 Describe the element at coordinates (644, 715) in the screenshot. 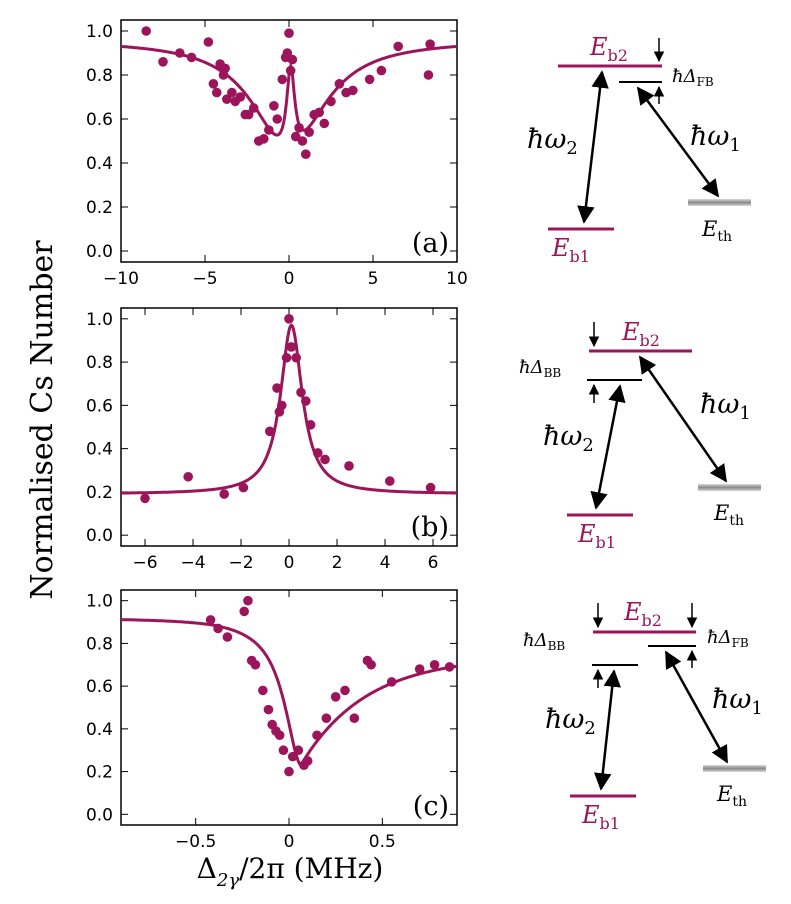

I see `energy-diagram-c: Eb2 Eb1 Eth ħω2 ħω1 ħΔBB ħΔFB` at that location.